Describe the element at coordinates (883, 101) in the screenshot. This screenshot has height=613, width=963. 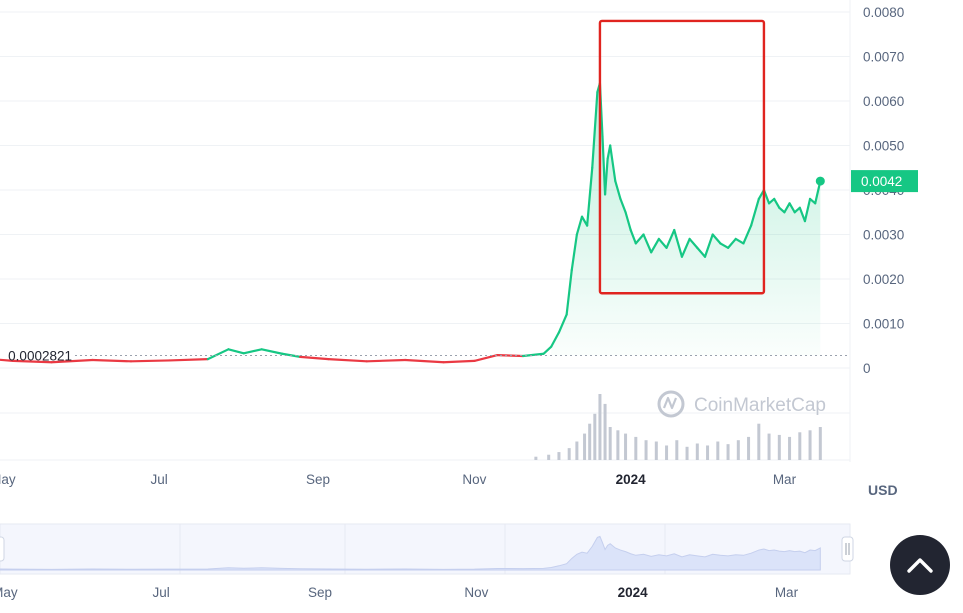
I see `y-tick-label: 0.0060` at that location.